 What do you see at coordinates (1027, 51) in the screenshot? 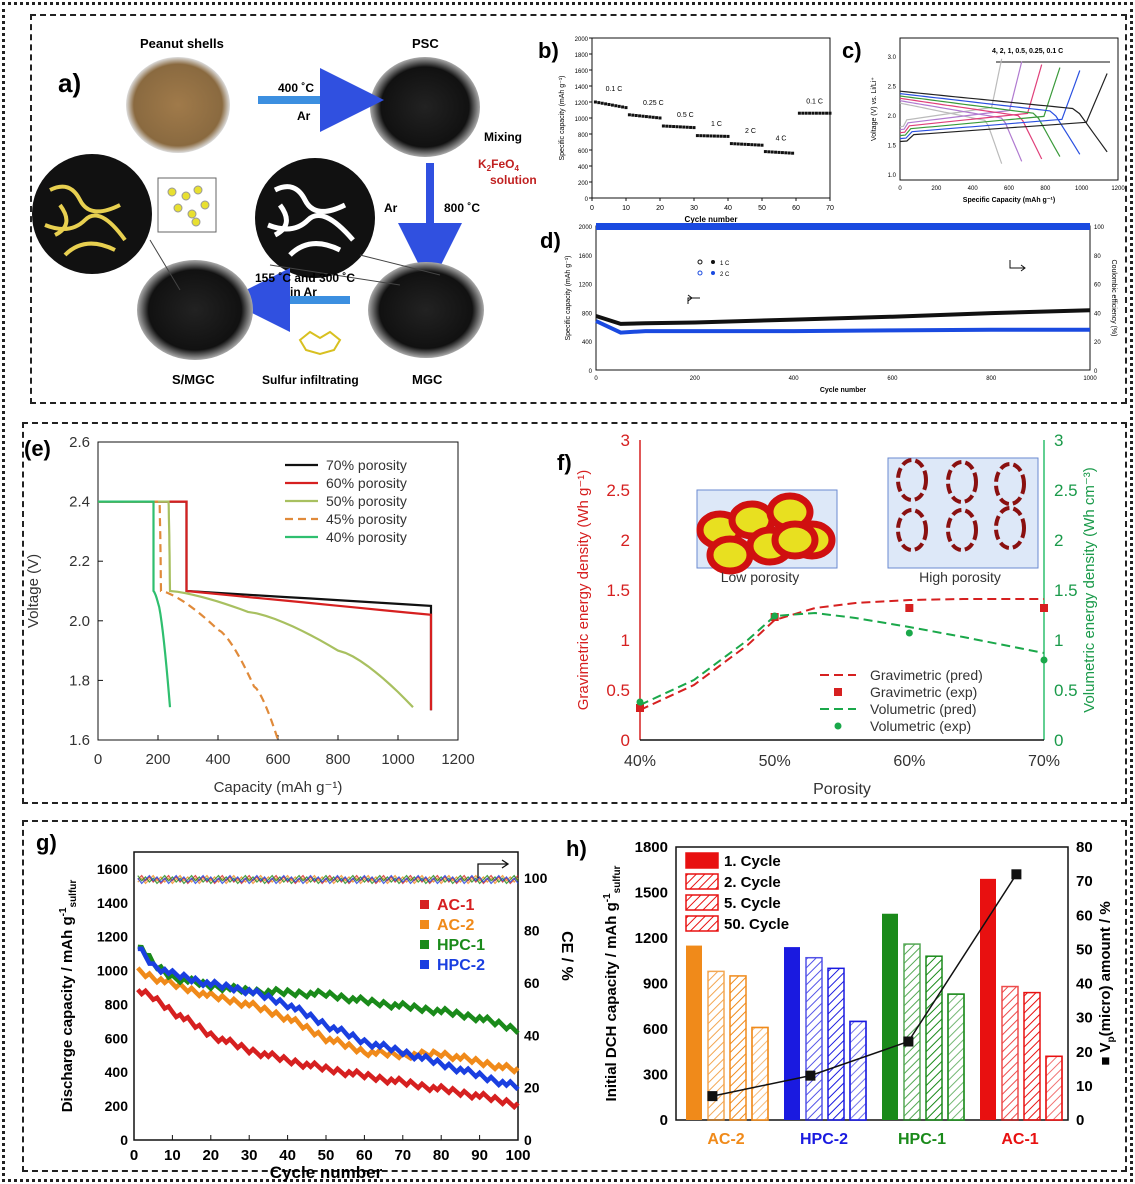
I see `c-legend-text: 4, 2, 1, 0.5, 0.25, 0.1 C` at bounding box center [1027, 51].